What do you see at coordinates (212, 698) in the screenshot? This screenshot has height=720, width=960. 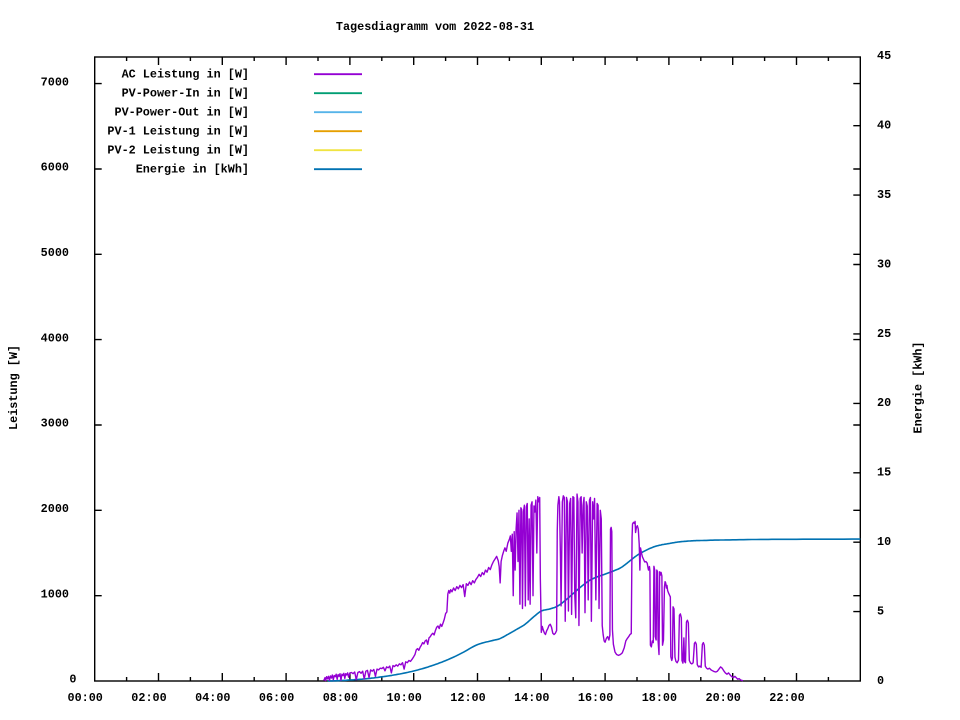 I see `svg-text: 04:00` at bounding box center [212, 698].